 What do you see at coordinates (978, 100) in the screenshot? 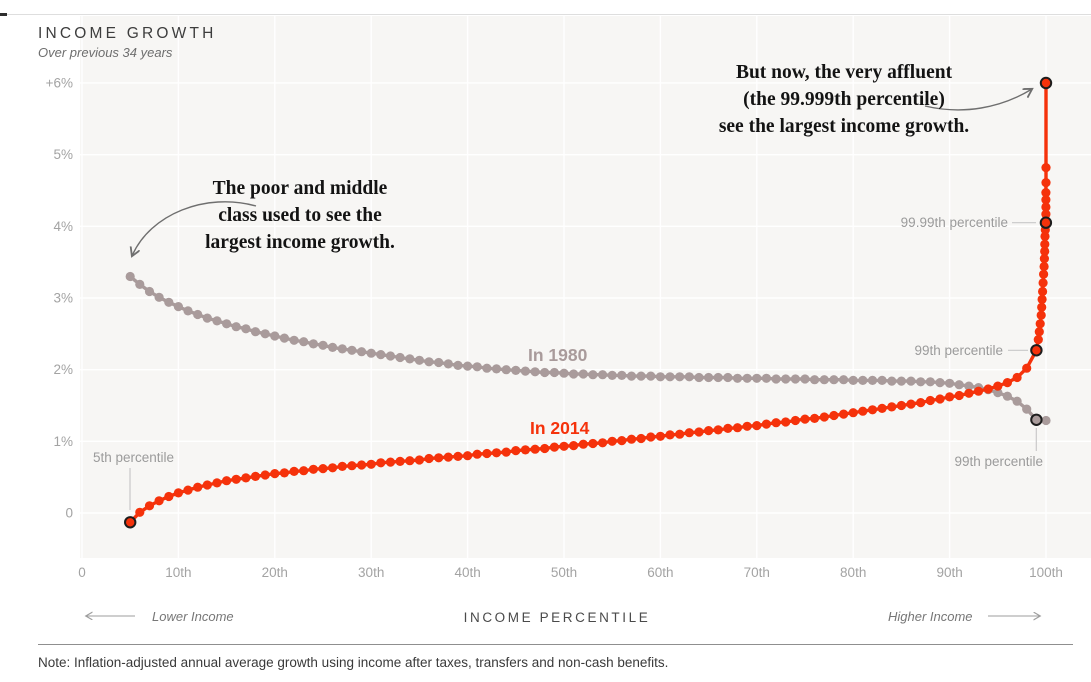
I see `annotation-arrow-right-icon` at bounding box center [978, 100].